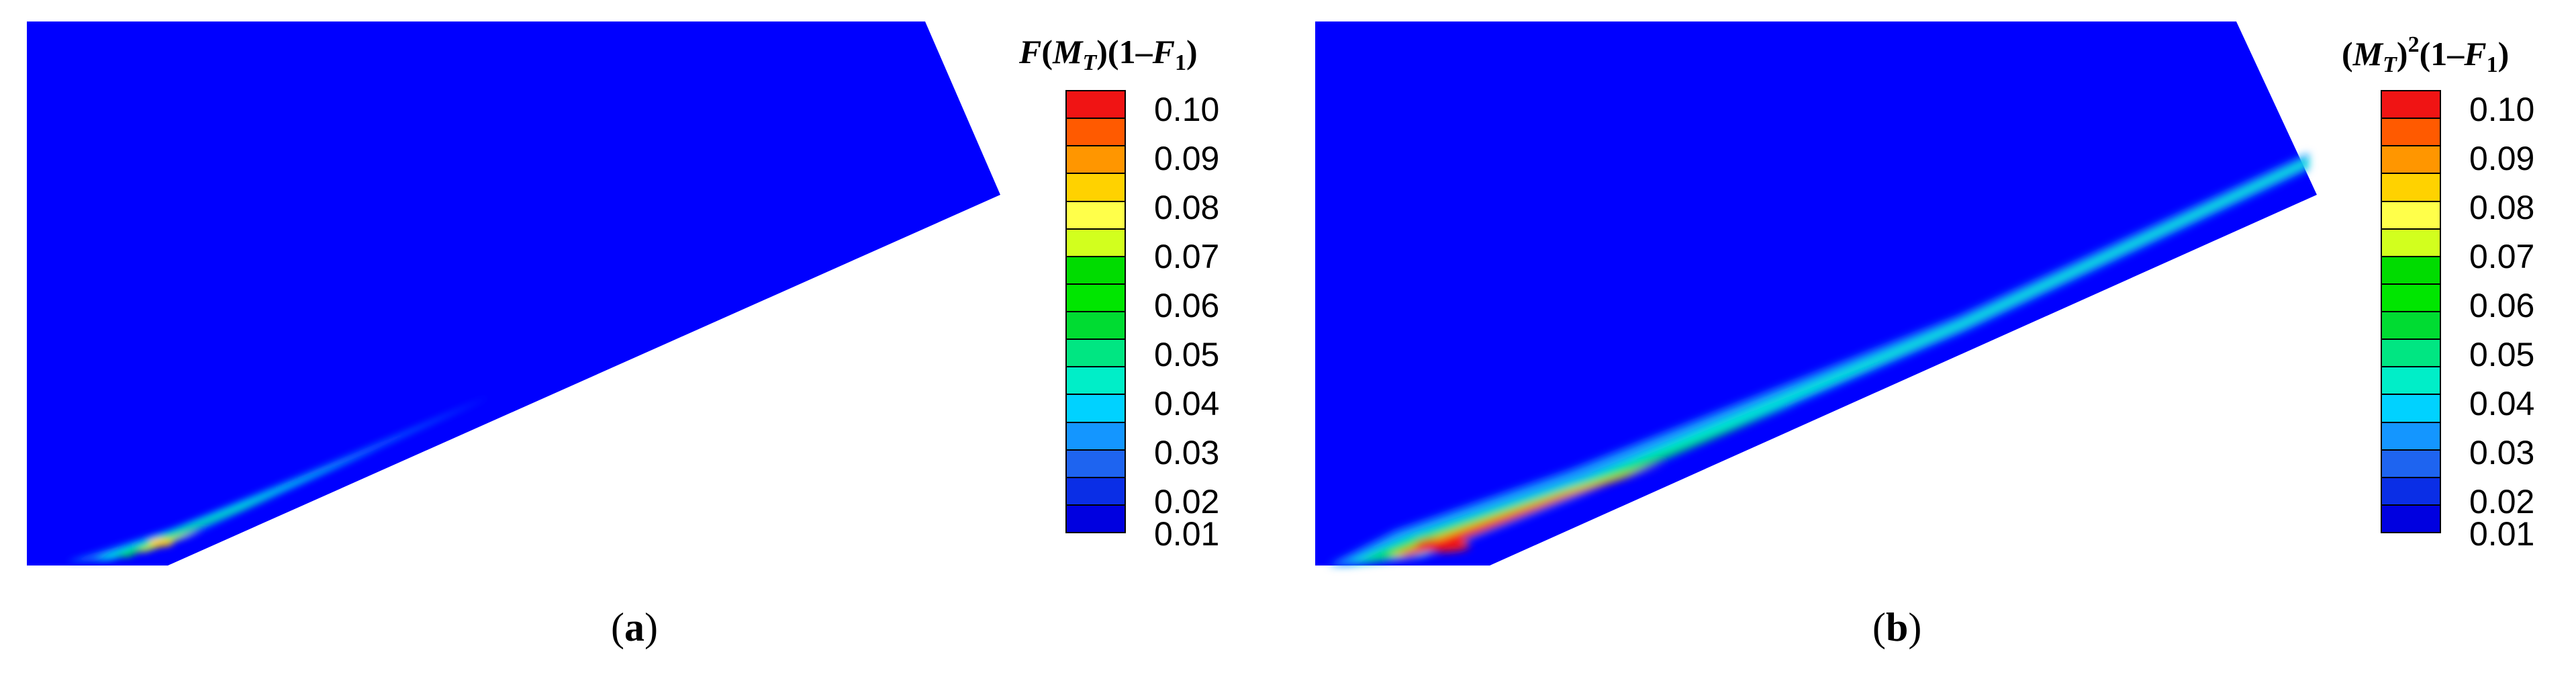  What do you see at coordinates (634, 627) in the screenshot?
I see `caption-a: (a)` at bounding box center [634, 627].